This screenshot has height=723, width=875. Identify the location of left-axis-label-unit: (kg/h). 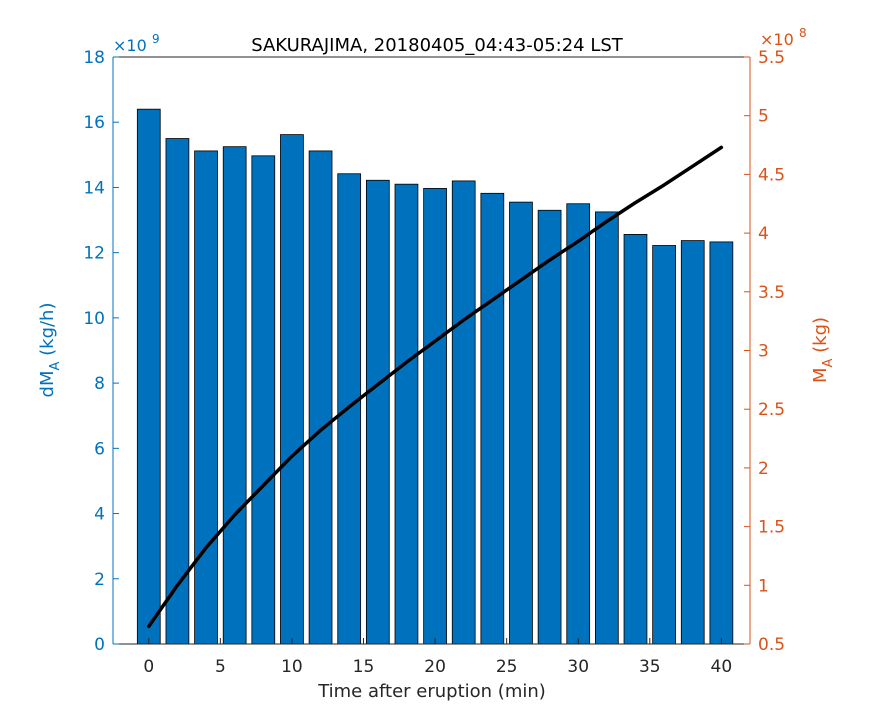
(47, 329).